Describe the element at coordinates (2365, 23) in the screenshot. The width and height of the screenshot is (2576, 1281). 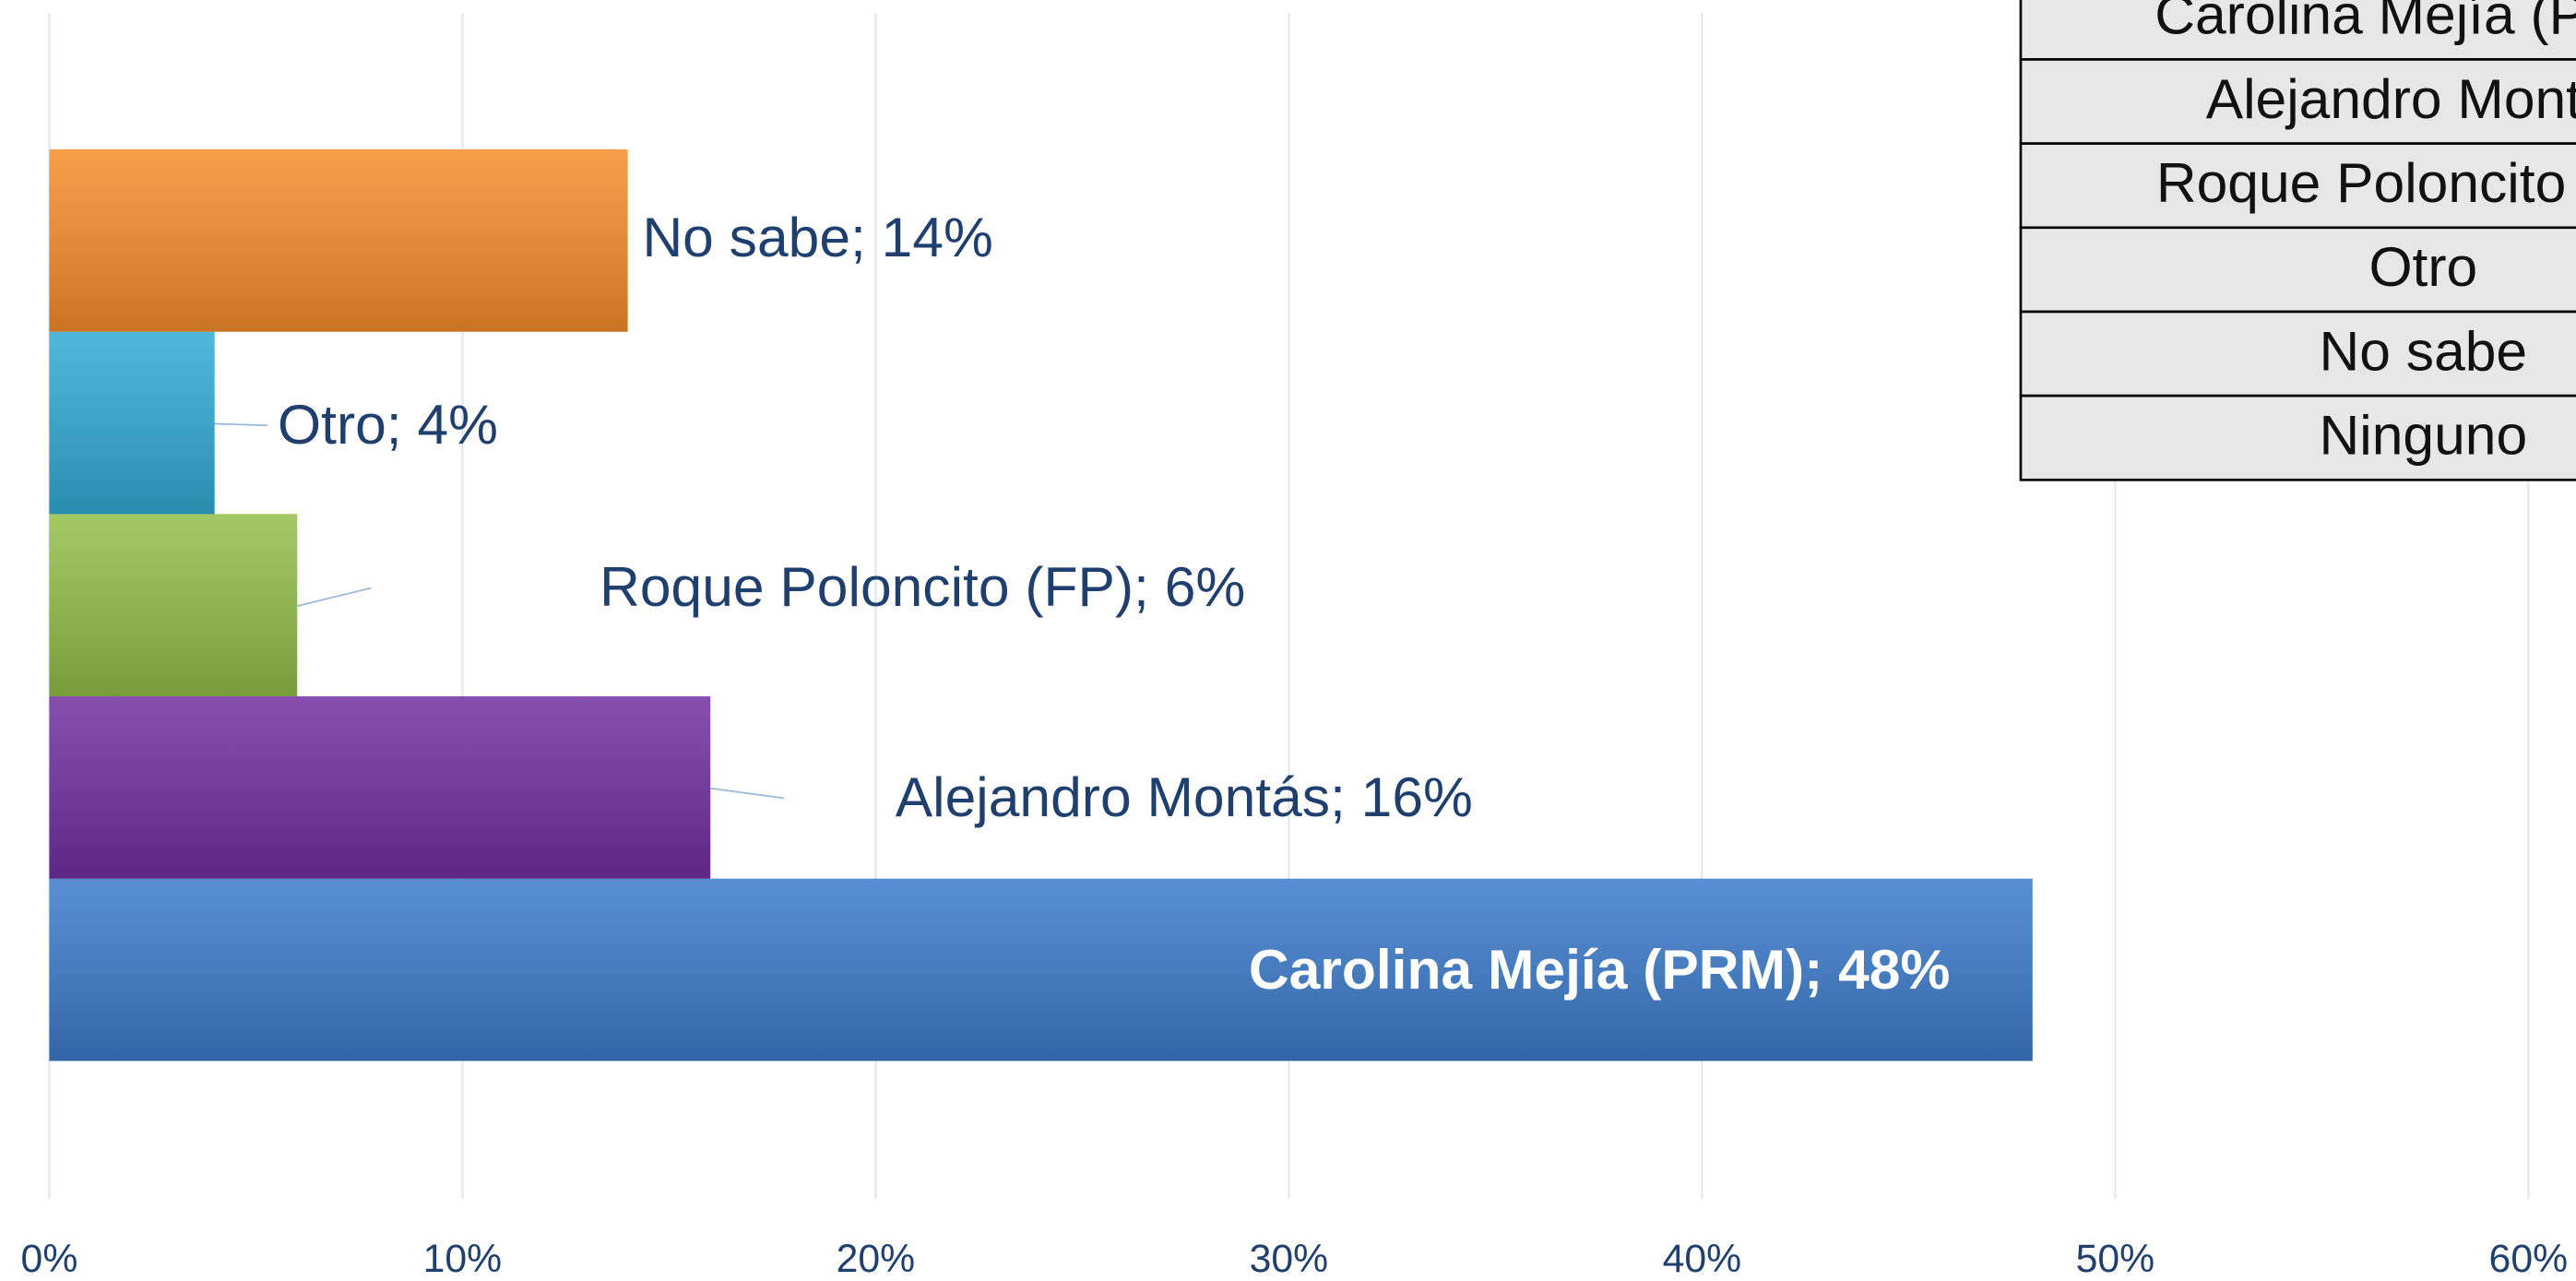
I see `table-cell-text: Carolina Mejía (PRM)` at that location.